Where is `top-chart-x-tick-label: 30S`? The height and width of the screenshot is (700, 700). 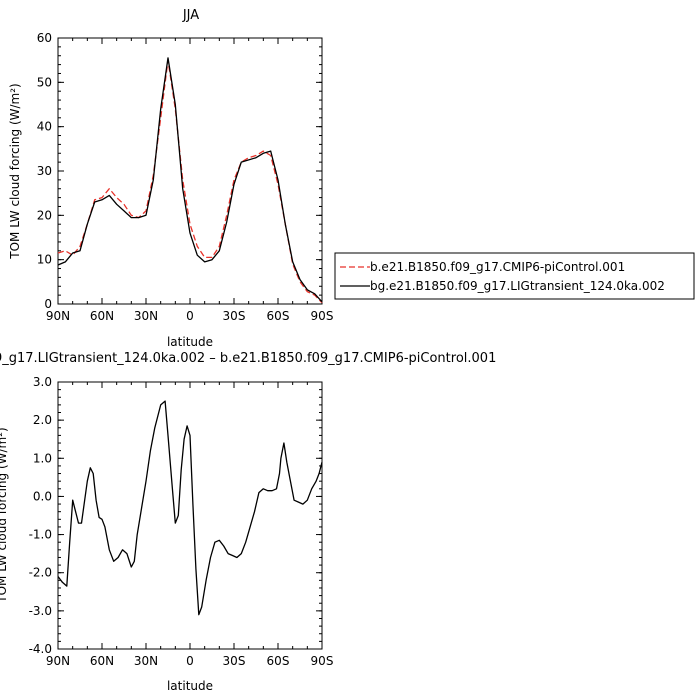 top-chart-x-tick-label: 30S is located at coordinates (234, 316).